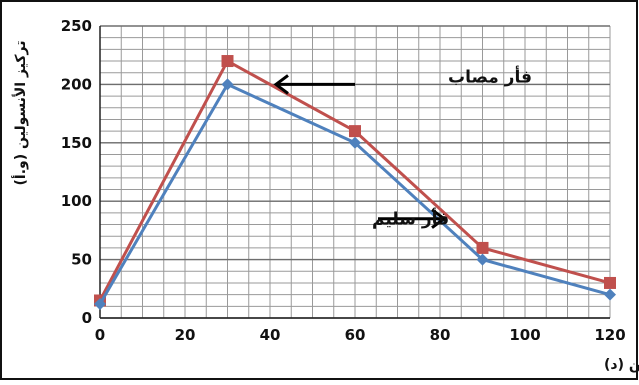  What do you see at coordinates (76, 143) in the screenshot?
I see `y-tick-label: 150` at bounding box center [76, 143].